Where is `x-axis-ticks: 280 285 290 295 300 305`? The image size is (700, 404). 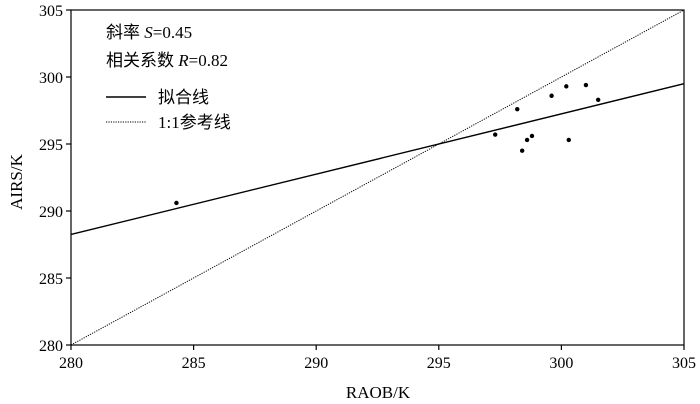
x-axis-ticks: 280 285 290 295 300 305 is located at coordinates (377, 358).